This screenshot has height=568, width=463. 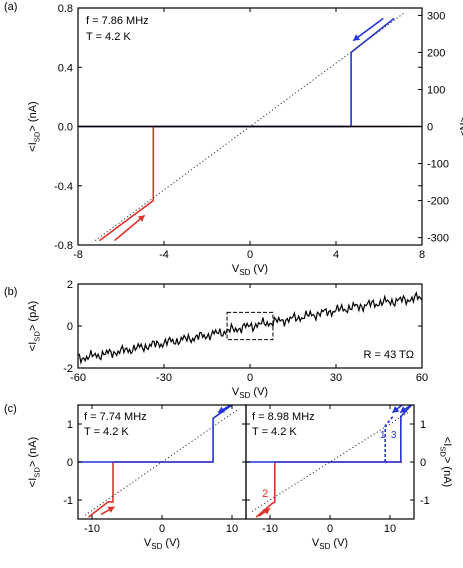 I want to click on y2-tick-label: -200, so click(x=438, y=202).